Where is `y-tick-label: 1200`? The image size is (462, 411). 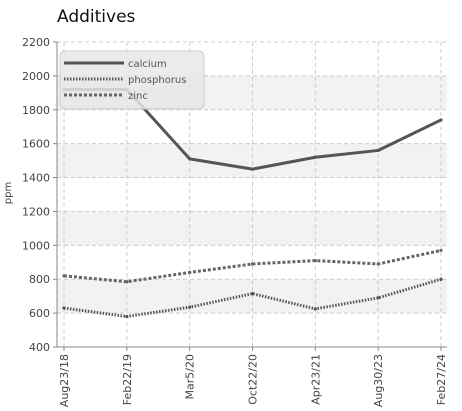
y-tick-label: 1200 is located at coordinates (36, 211).